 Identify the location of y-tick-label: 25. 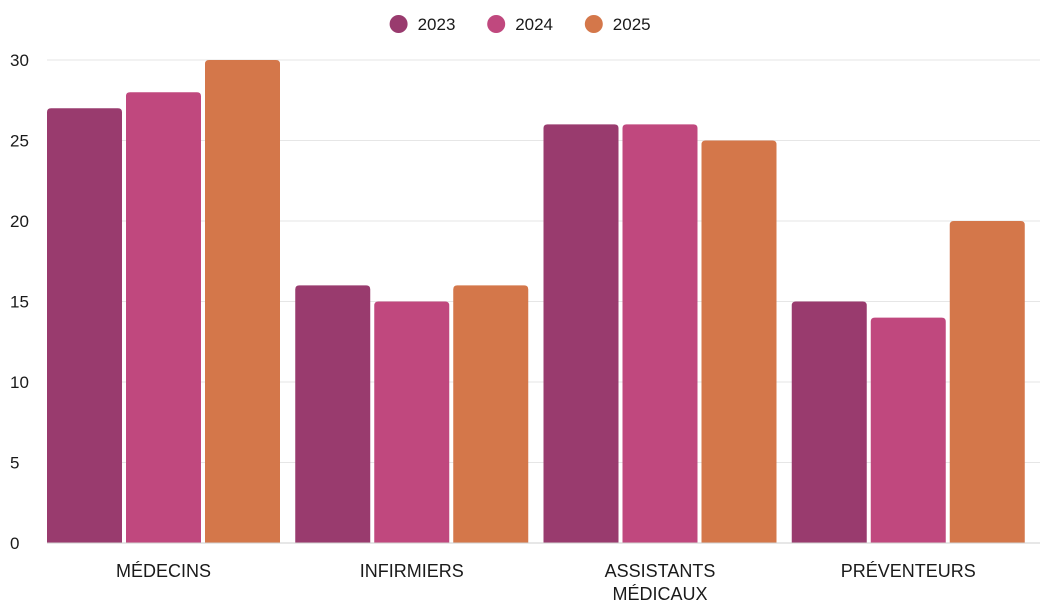
(19, 141).